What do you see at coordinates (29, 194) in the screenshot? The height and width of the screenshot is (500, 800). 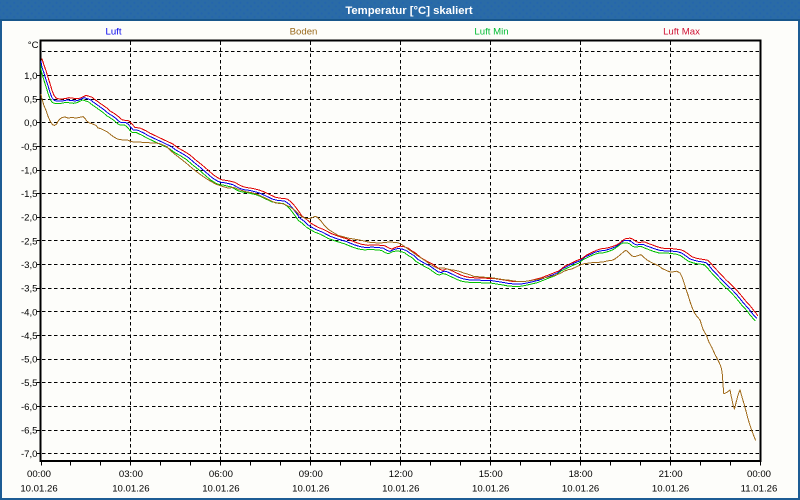 I see `svg-text: -1,5` at bounding box center [29, 194].